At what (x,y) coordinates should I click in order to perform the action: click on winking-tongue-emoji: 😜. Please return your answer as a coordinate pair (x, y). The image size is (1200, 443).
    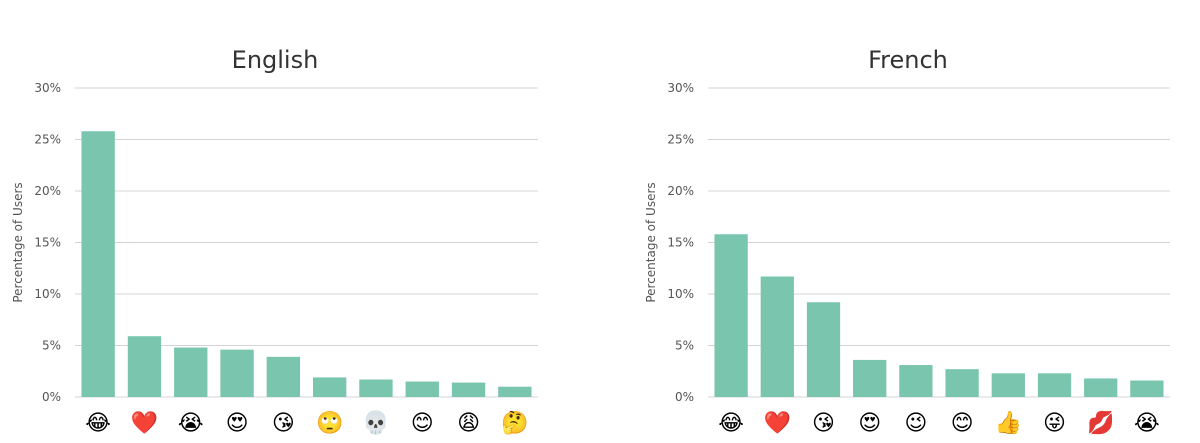
    Looking at the image, I should click on (1054, 423).